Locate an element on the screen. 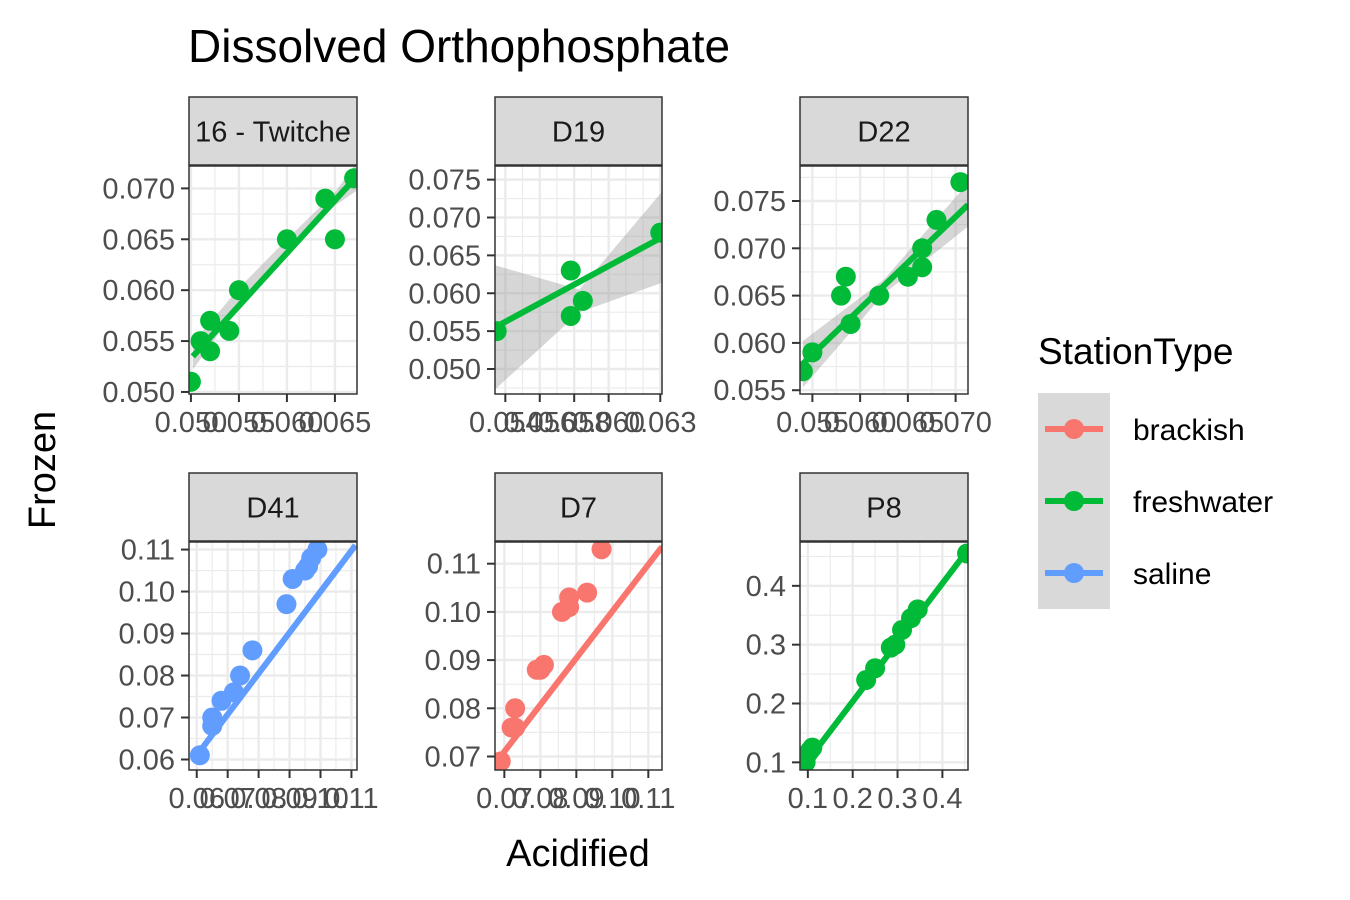  facet-strip-label: D19 is located at coordinates (578, 133).